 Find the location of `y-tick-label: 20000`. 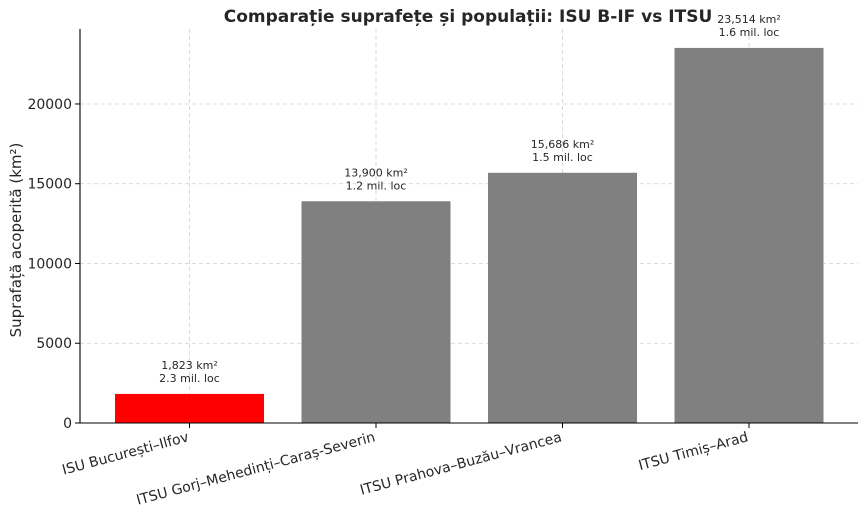

y-tick-label: 20000 is located at coordinates (49, 105).